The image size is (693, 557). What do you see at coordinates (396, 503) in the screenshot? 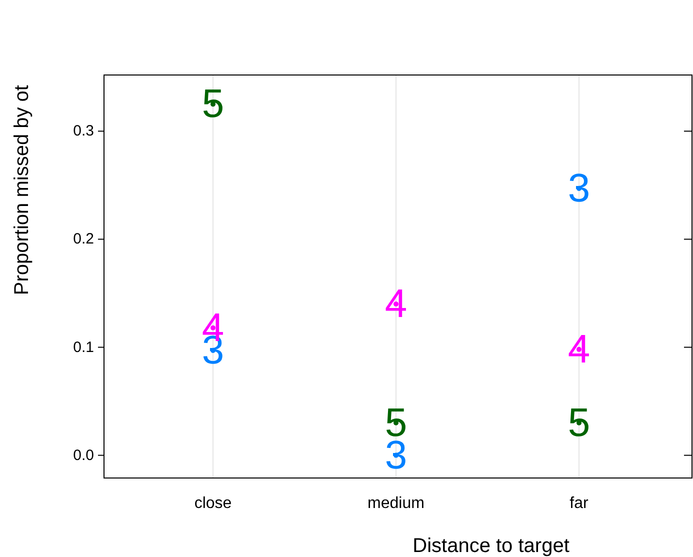
I see `x-tick-label: medium` at bounding box center [396, 503].